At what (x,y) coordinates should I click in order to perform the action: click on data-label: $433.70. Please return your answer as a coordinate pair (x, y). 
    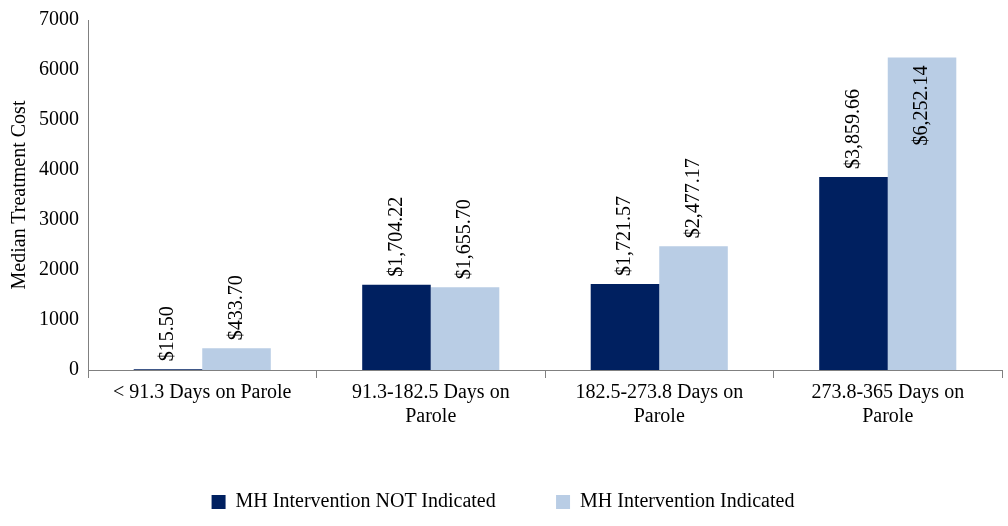
    Looking at the image, I should click on (234, 308).